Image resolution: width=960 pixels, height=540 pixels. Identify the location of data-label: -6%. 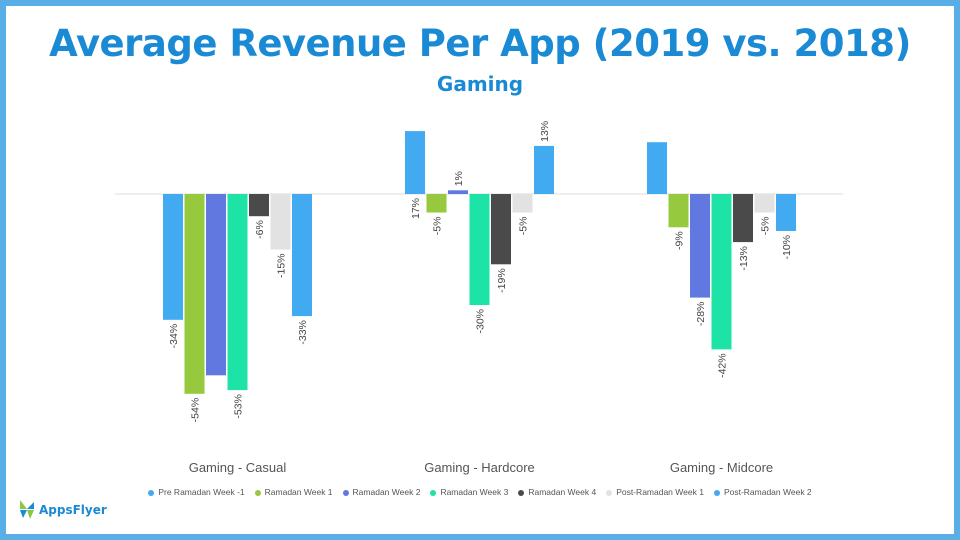
(260, 229).